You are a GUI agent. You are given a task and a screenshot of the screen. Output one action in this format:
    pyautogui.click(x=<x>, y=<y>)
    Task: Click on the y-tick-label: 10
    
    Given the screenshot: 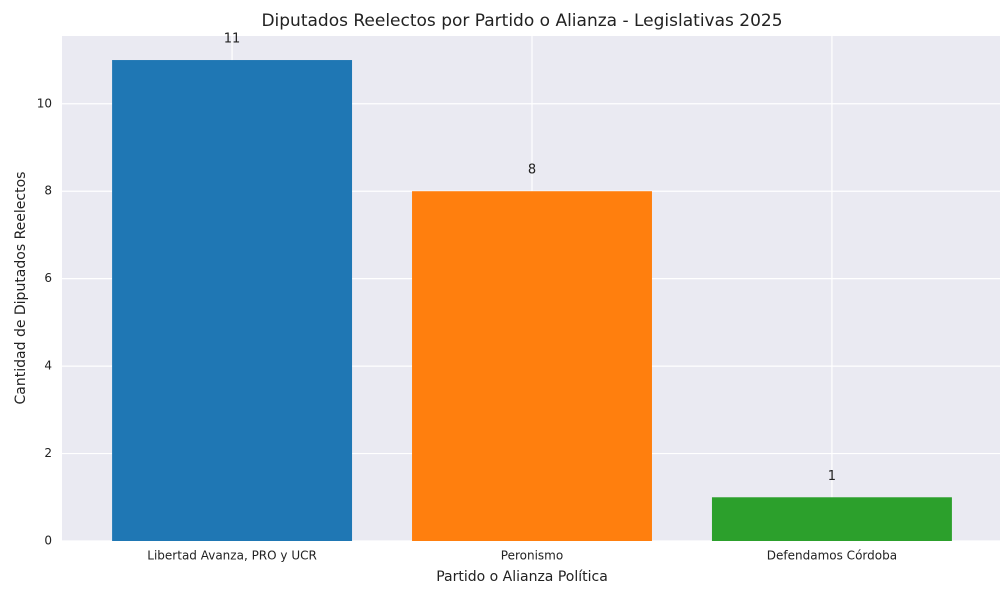 What is the action you would take?
    pyautogui.click(x=44, y=103)
    